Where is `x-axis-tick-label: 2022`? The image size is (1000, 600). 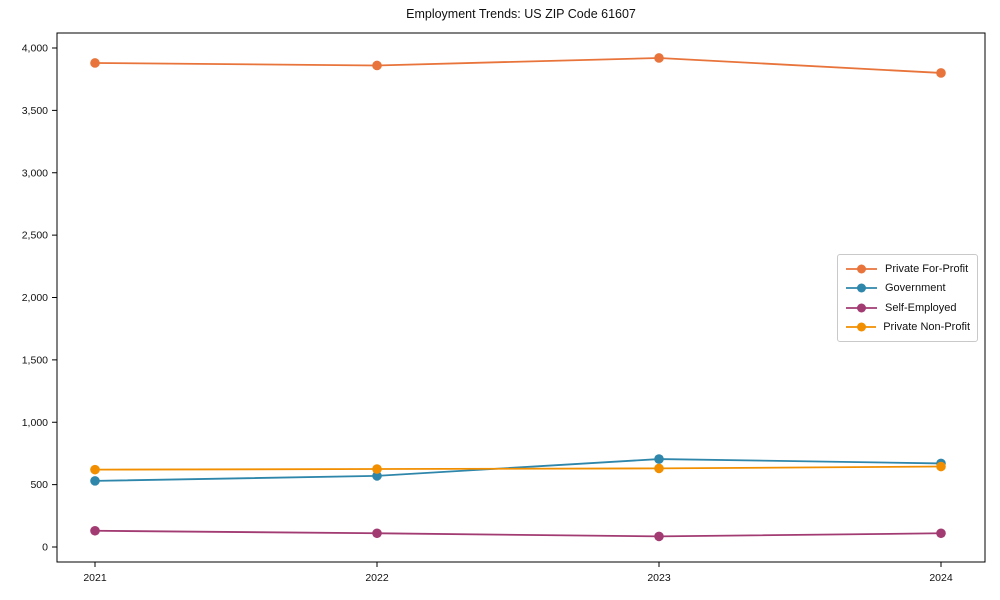 x-axis-tick-label: 2022 is located at coordinates (377, 578).